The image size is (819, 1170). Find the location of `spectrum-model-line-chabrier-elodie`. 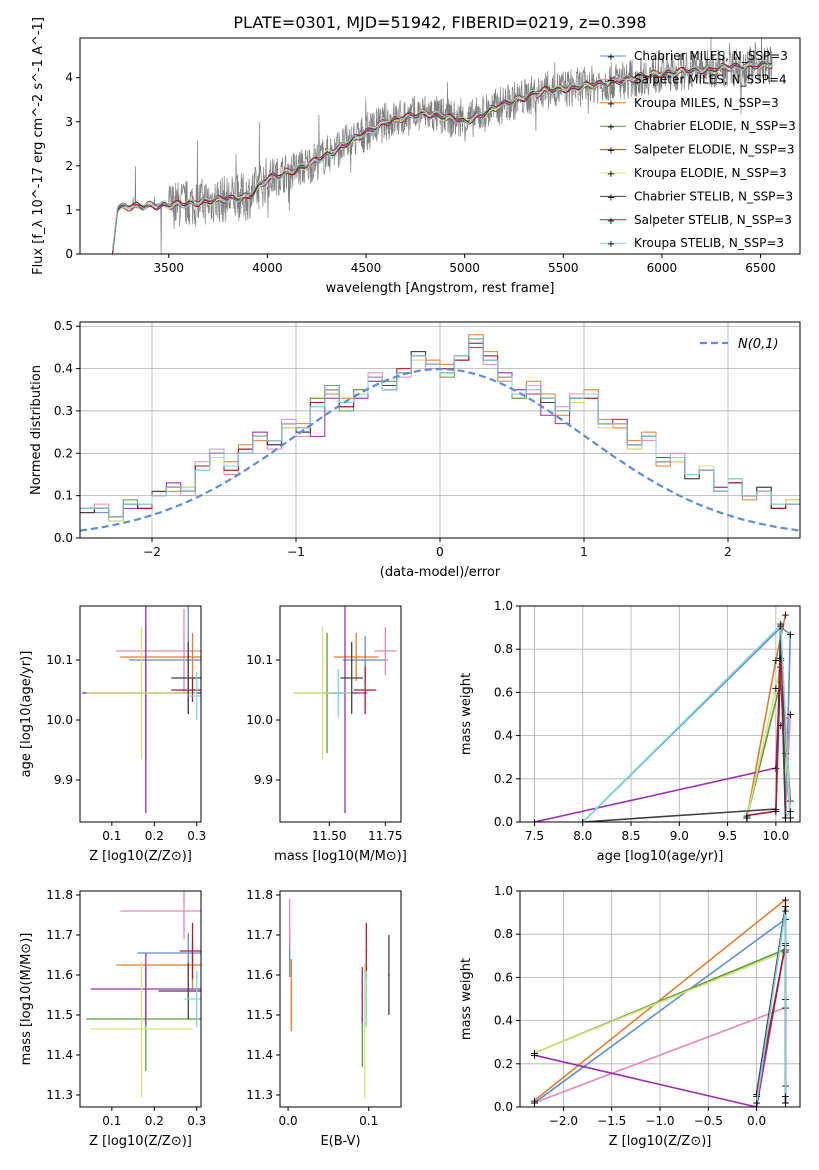

spectrum-model-line-chabrier-elodie is located at coordinates (442, 155).